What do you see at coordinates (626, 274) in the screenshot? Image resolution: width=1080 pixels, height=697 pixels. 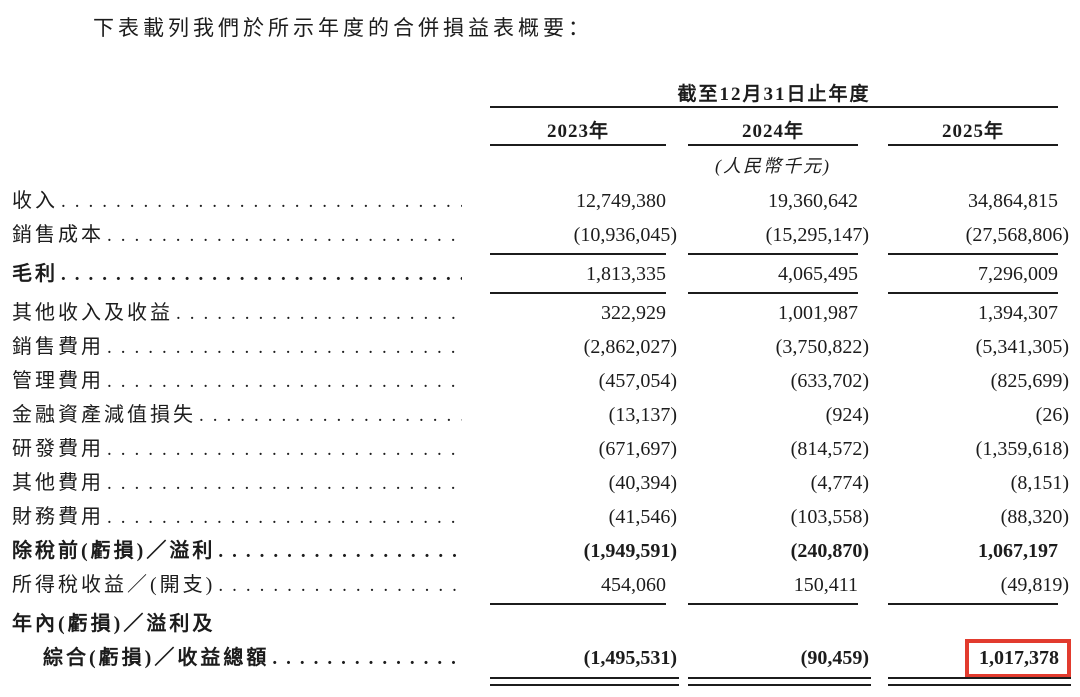 I see `value-text: 1,813,335` at bounding box center [626, 274].